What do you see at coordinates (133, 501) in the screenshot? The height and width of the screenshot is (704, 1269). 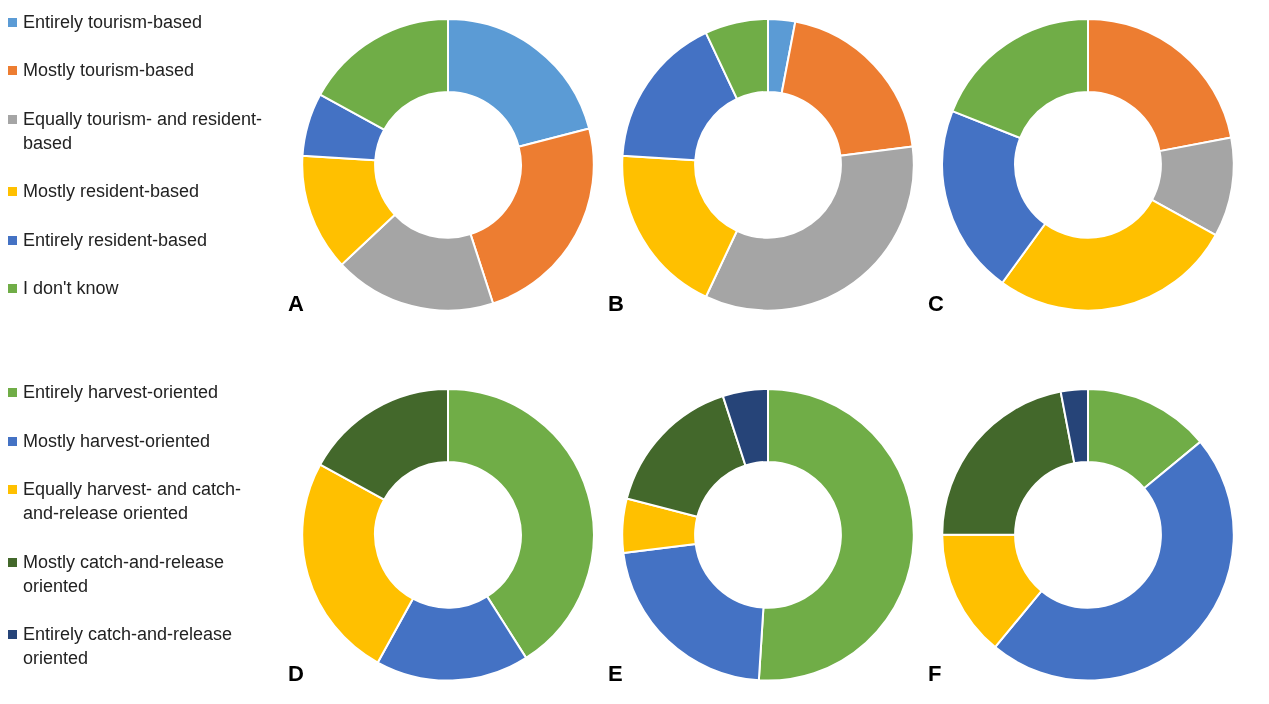 I see `legend-label: Equally harvest- and catch-and-release oriented` at bounding box center [133, 501].